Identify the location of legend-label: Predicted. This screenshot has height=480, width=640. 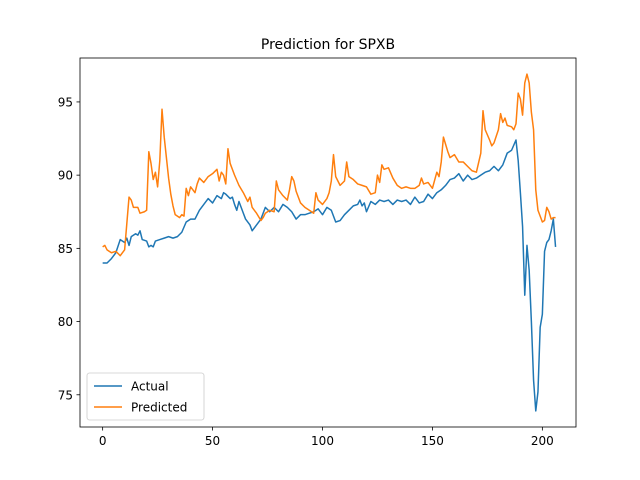
(159, 408).